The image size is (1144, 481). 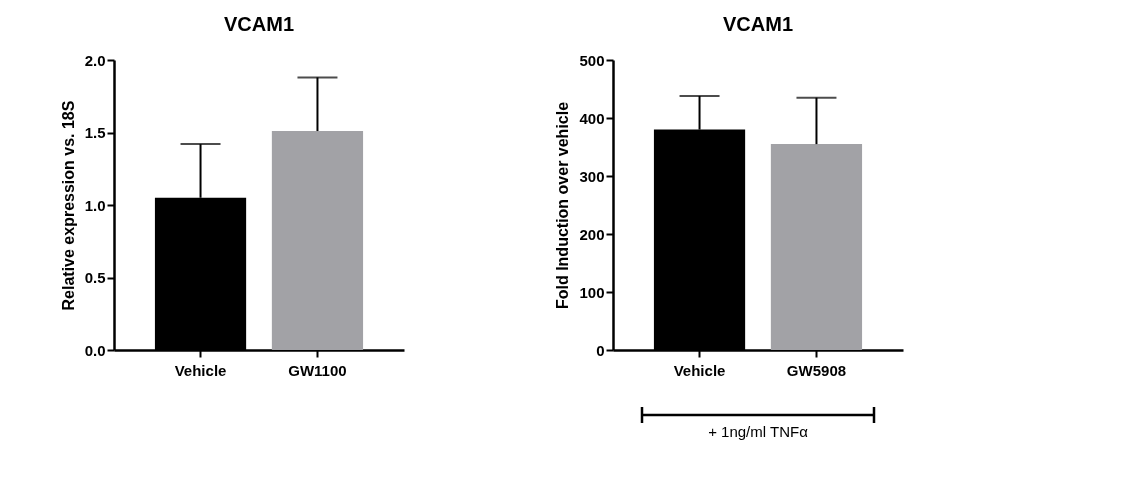 What do you see at coordinates (592, 292) in the screenshot?
I see `y-tick-label: 100` at bounding box center [592, 292].